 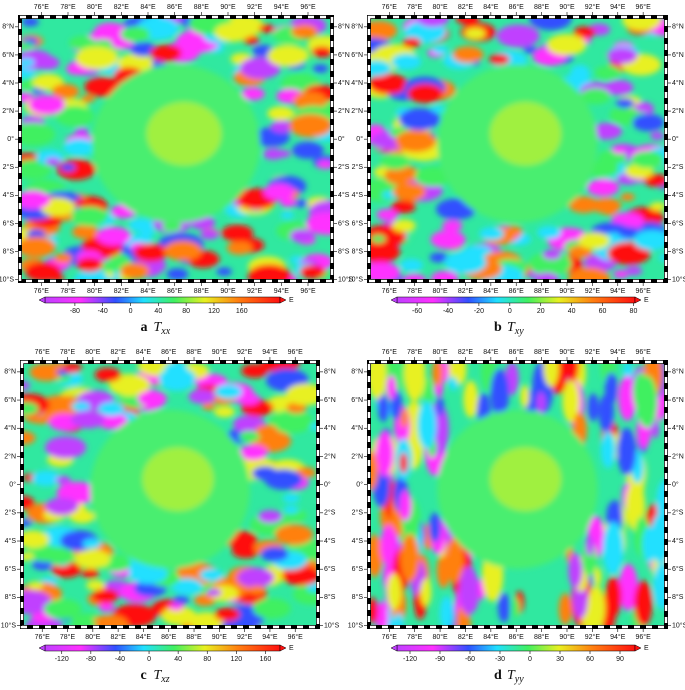 What do you see at coordinates (519, 331) in the screenshot?
I see `symbol-sub: xy` at bounding box center [519, 331].